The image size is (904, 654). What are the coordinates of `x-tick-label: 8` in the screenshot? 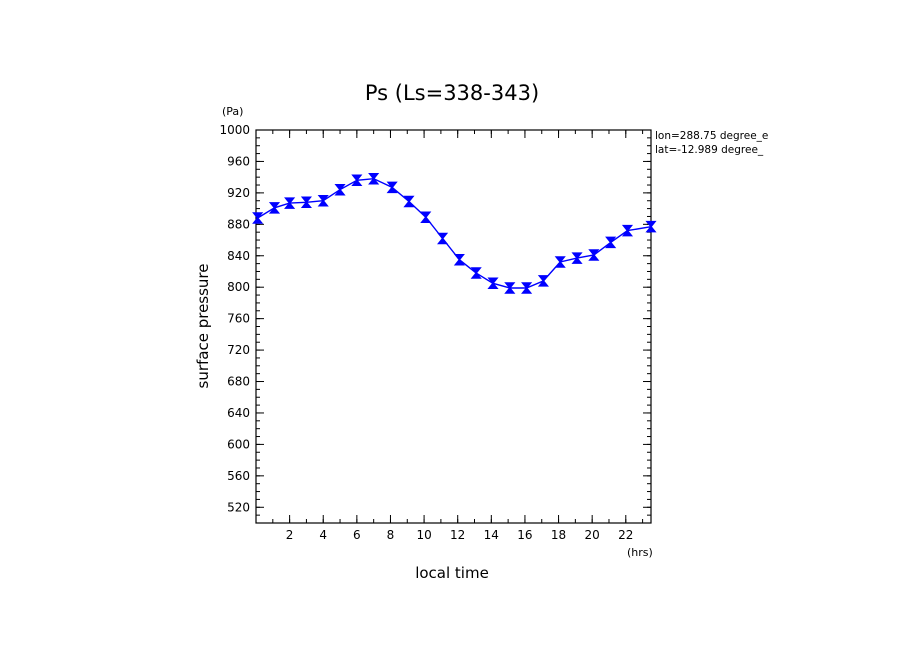 It's located at (391, 535).